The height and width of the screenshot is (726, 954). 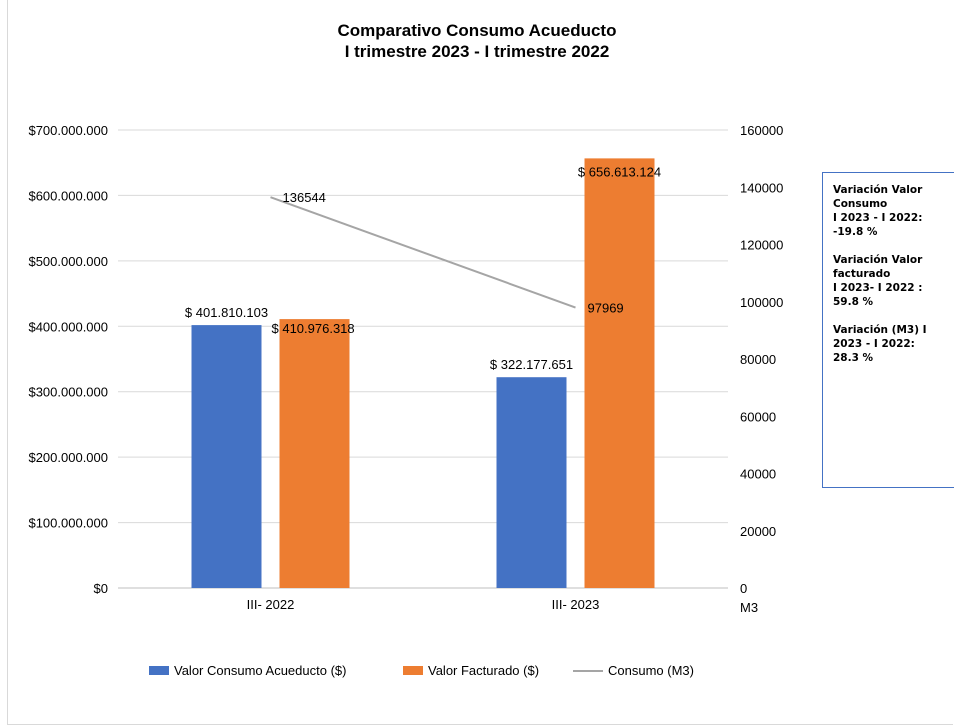 What do you see at coordinates (758, 359) in the screenshot?
I see `y-right-tick-label: 80000` at bounding box center [758, 359].